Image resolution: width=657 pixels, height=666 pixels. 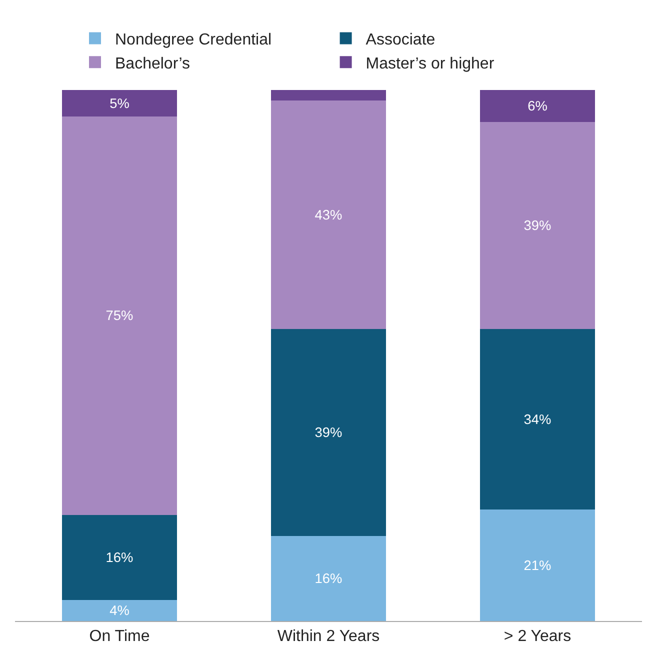 I want to click on data-label: 34%, so click(x=538, y=419).